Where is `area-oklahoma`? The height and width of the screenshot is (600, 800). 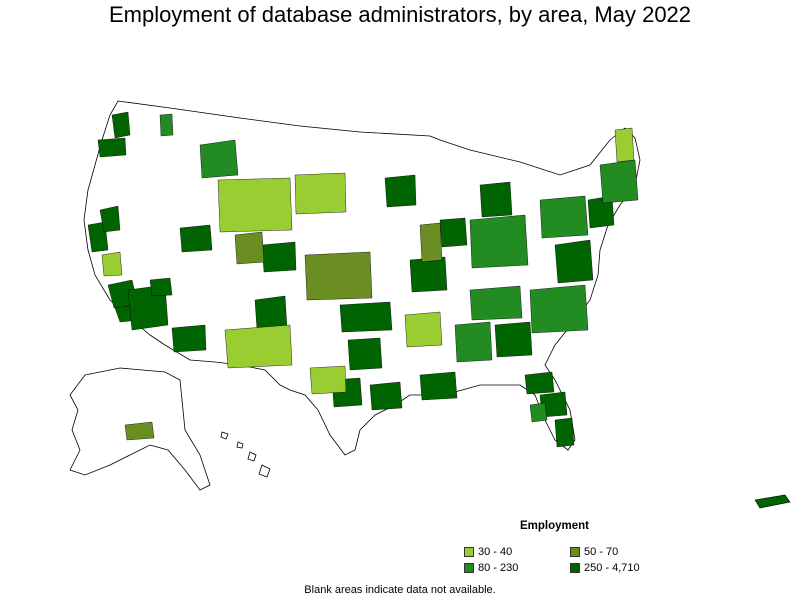 area-oklahoma is located at coordinates (366, 317).